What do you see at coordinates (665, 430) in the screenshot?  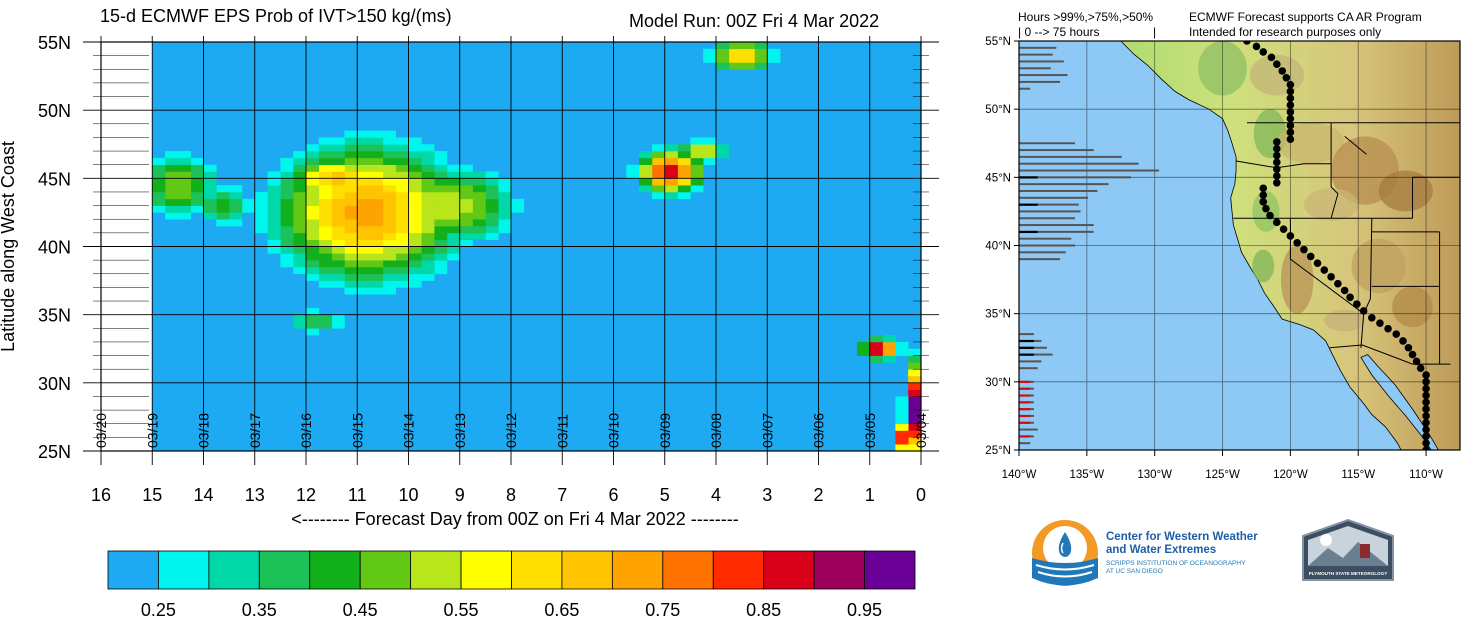 I see `date-label: 03/09` at bounding box center [665, 430].